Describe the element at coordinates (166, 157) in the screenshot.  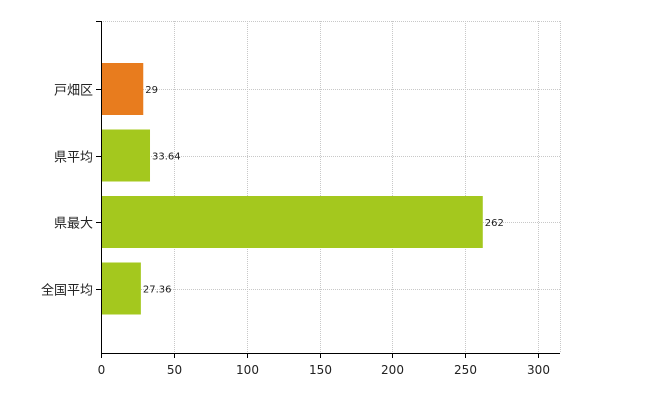
I see `data-label-1: 33.64` at that location.